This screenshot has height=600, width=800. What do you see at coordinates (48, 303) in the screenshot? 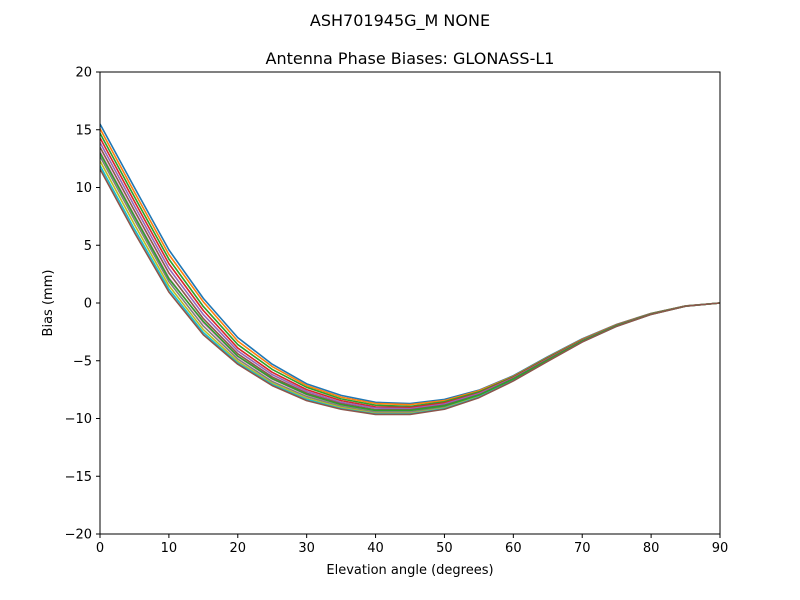
I see `y-axis-label: Bias (mm)` at bounding box center [48, 303].